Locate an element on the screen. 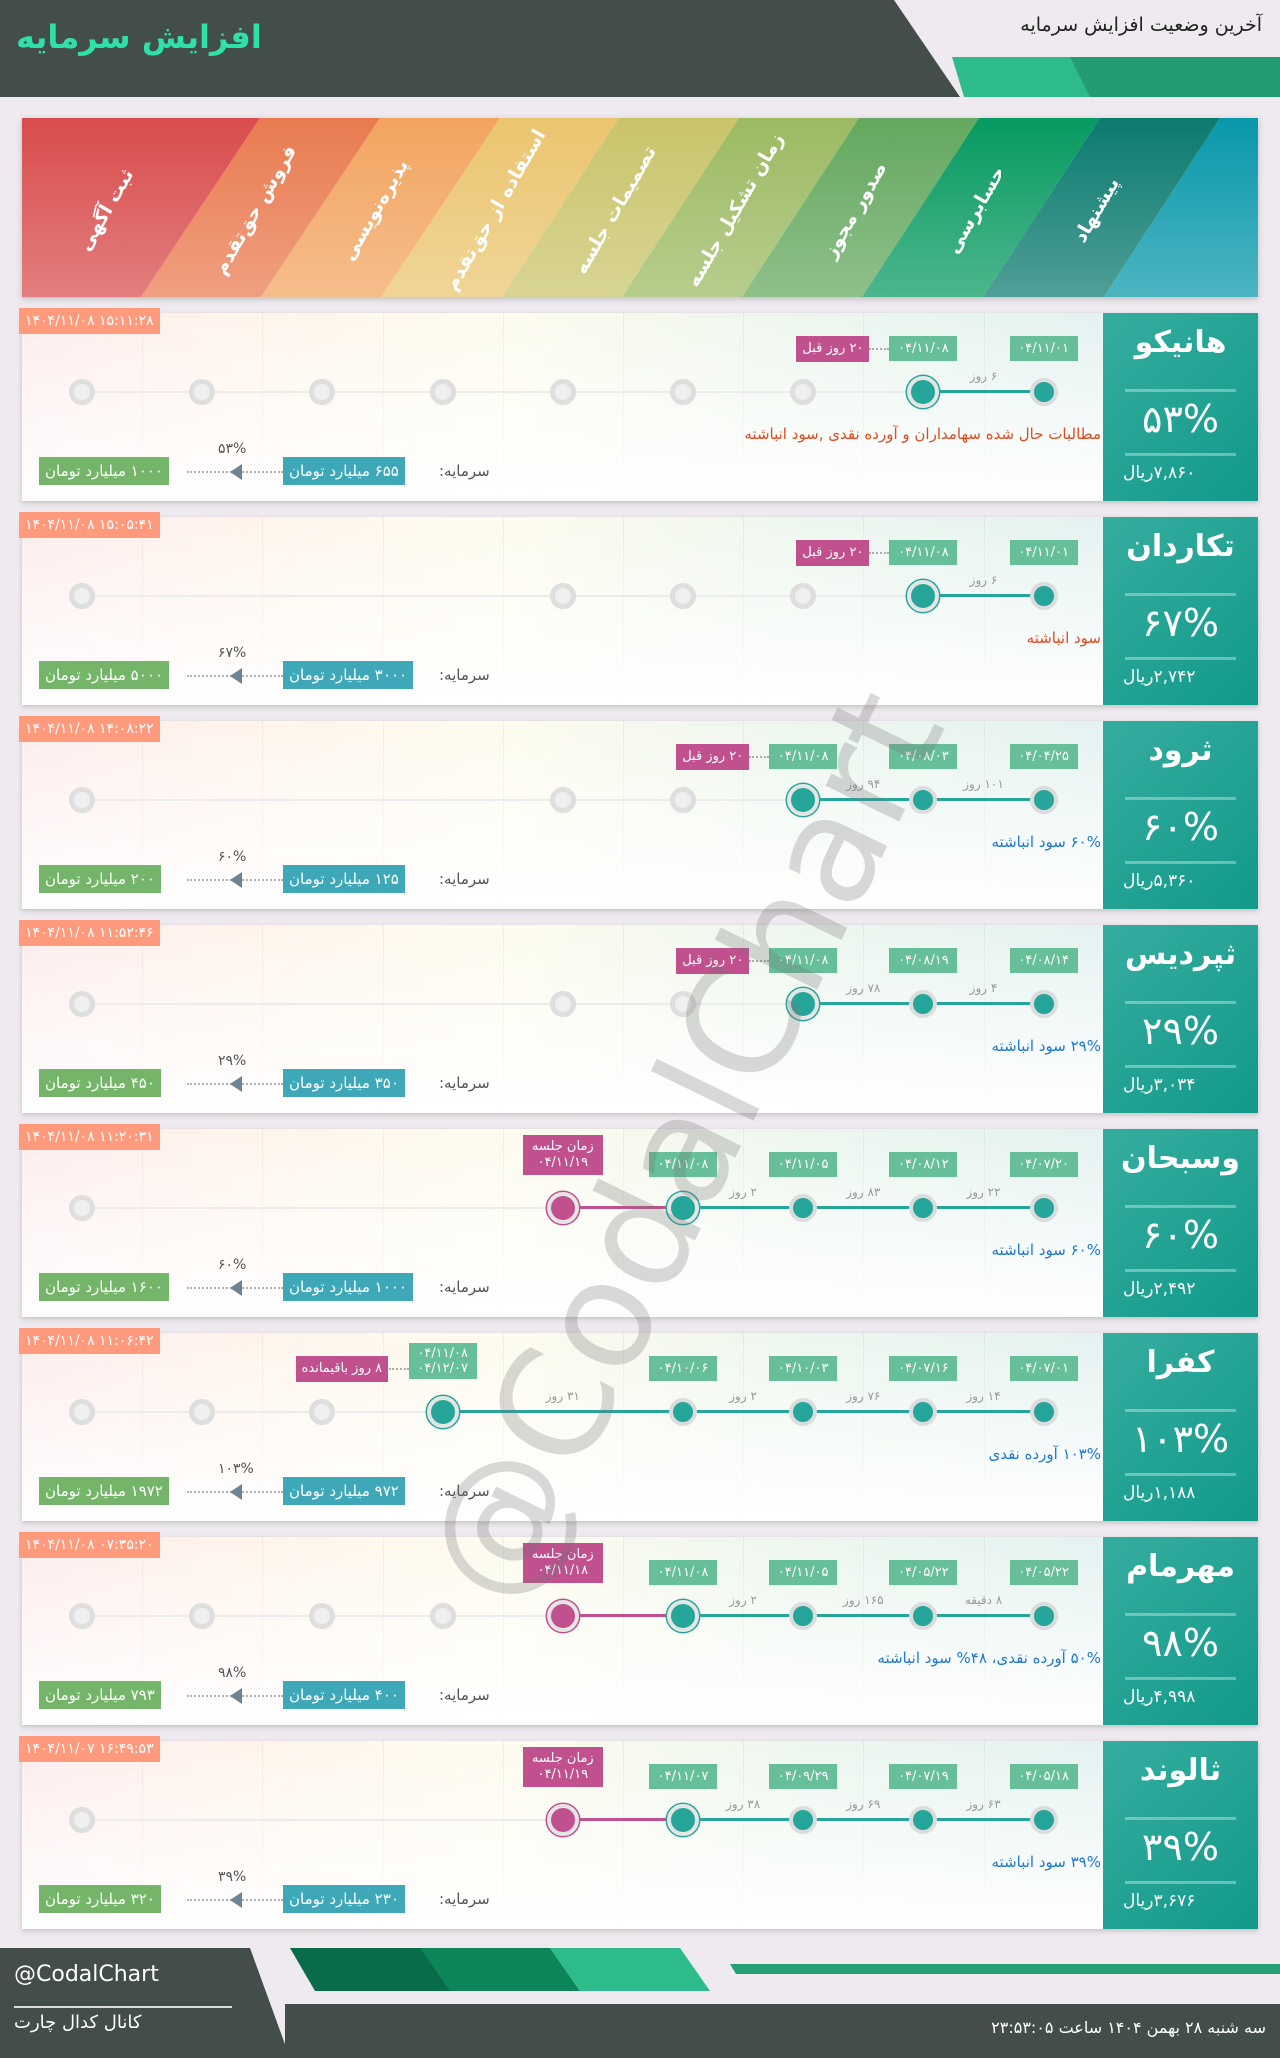  increase-percent: ۶۷% is located at coordinates (232, 653).